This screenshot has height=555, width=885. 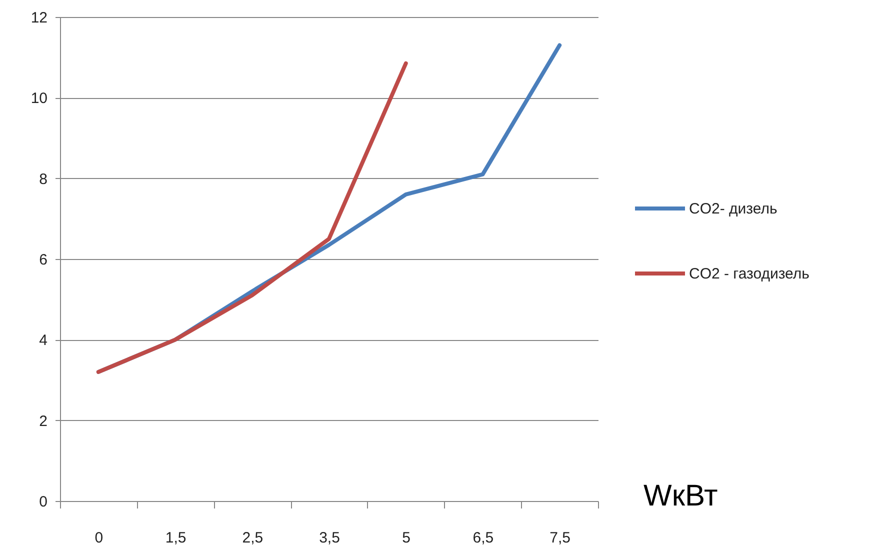 I want to click on x-tick-label: 0, so click(x=99, y=538).